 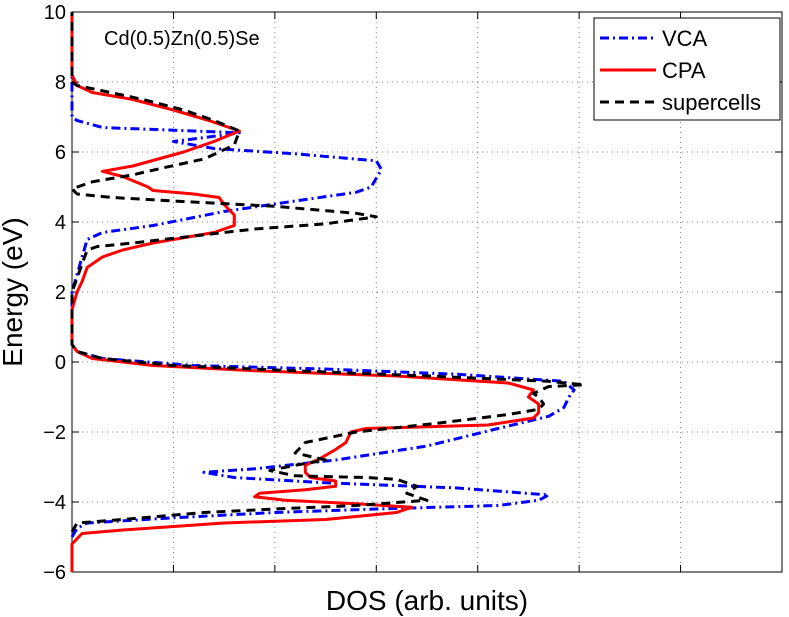 What do you see at coordinates (55, 13) in the screenshot?
I see `y-tick-label: 10` at bounding box center [55, 13].